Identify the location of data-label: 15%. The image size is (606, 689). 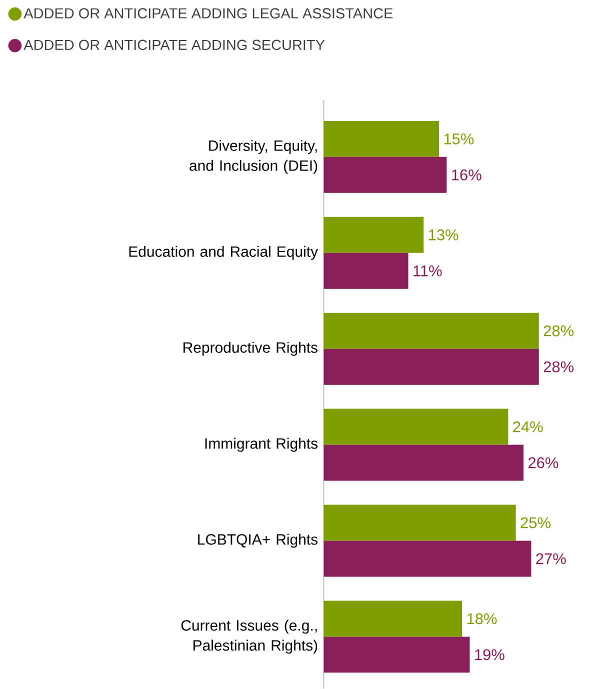
(459, 138).